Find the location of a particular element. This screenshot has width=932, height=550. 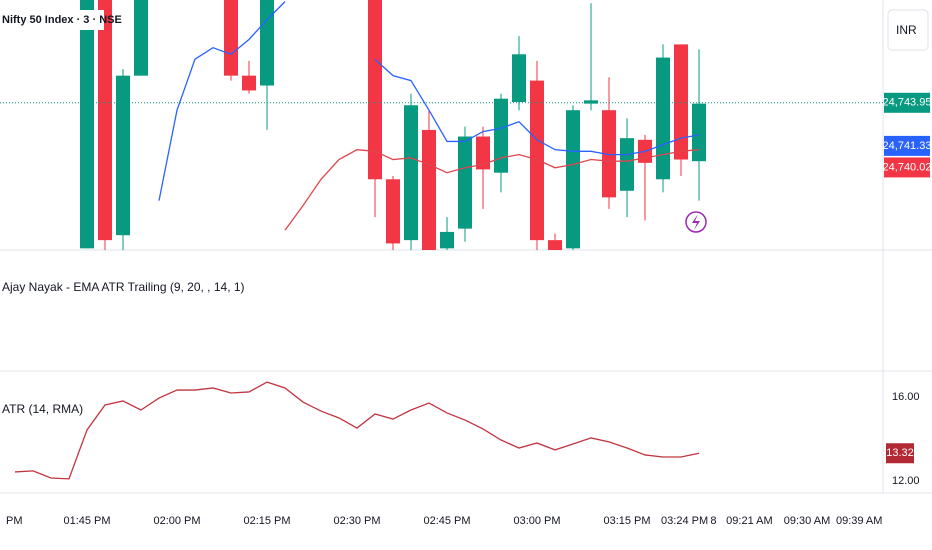

atr-tag is located at coordinates (900, 453).